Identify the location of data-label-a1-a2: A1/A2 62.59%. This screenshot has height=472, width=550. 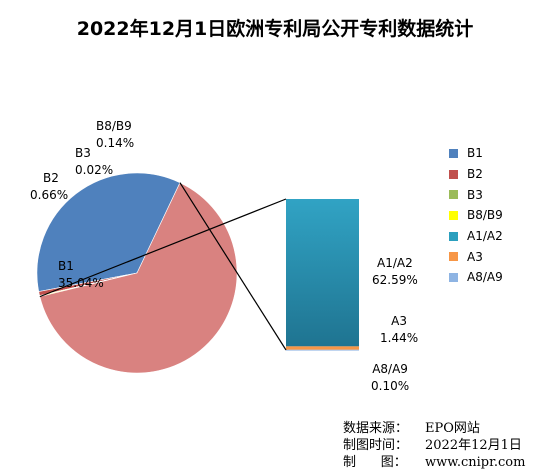
(395, 271).